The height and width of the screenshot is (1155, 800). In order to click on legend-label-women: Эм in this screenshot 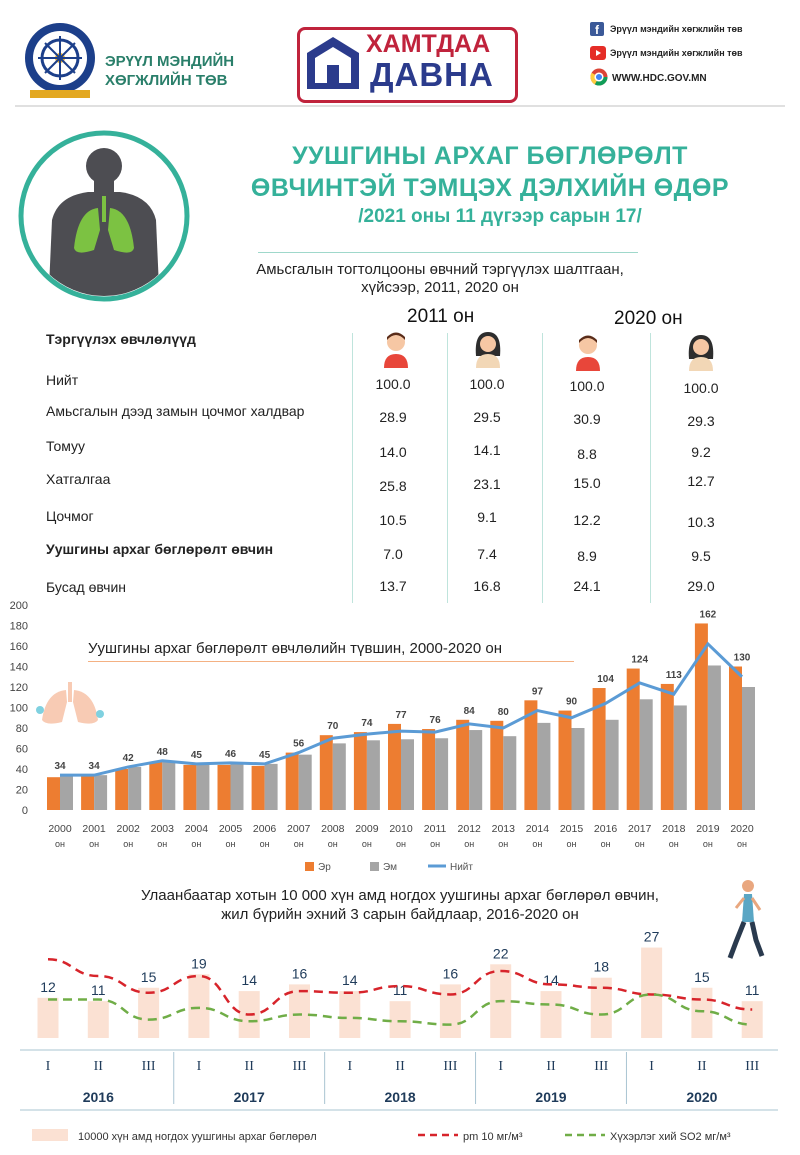, I will do `click(390, 867)`.